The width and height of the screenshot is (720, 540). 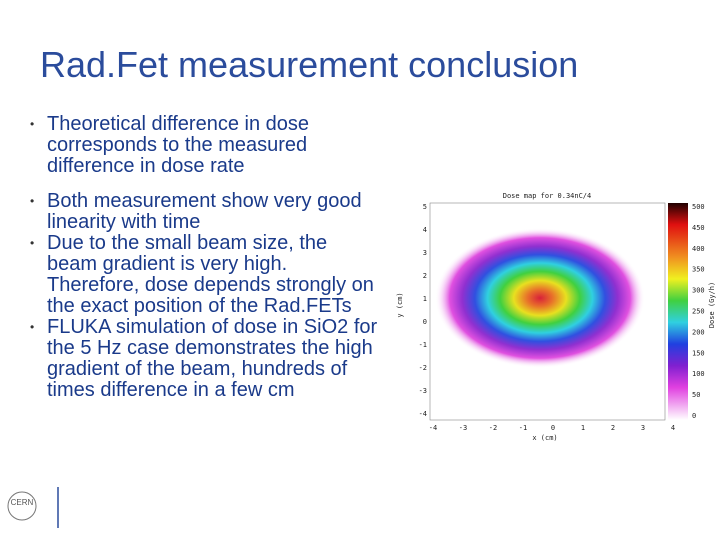 What do you see at coordinates (540, 298) in the screenshot?
I see `dose-map` at bounding box center [540, 298].